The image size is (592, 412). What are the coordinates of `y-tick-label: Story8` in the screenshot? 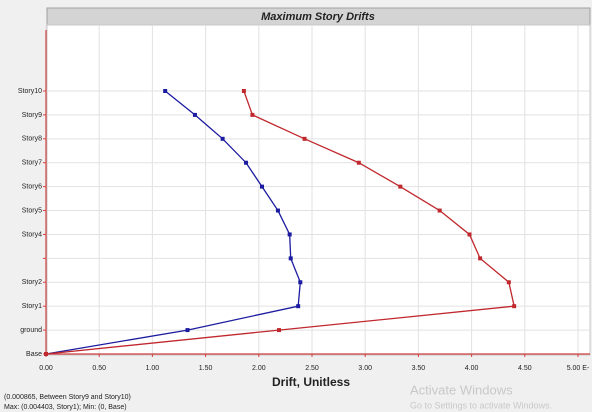 It's located at (32, 139).